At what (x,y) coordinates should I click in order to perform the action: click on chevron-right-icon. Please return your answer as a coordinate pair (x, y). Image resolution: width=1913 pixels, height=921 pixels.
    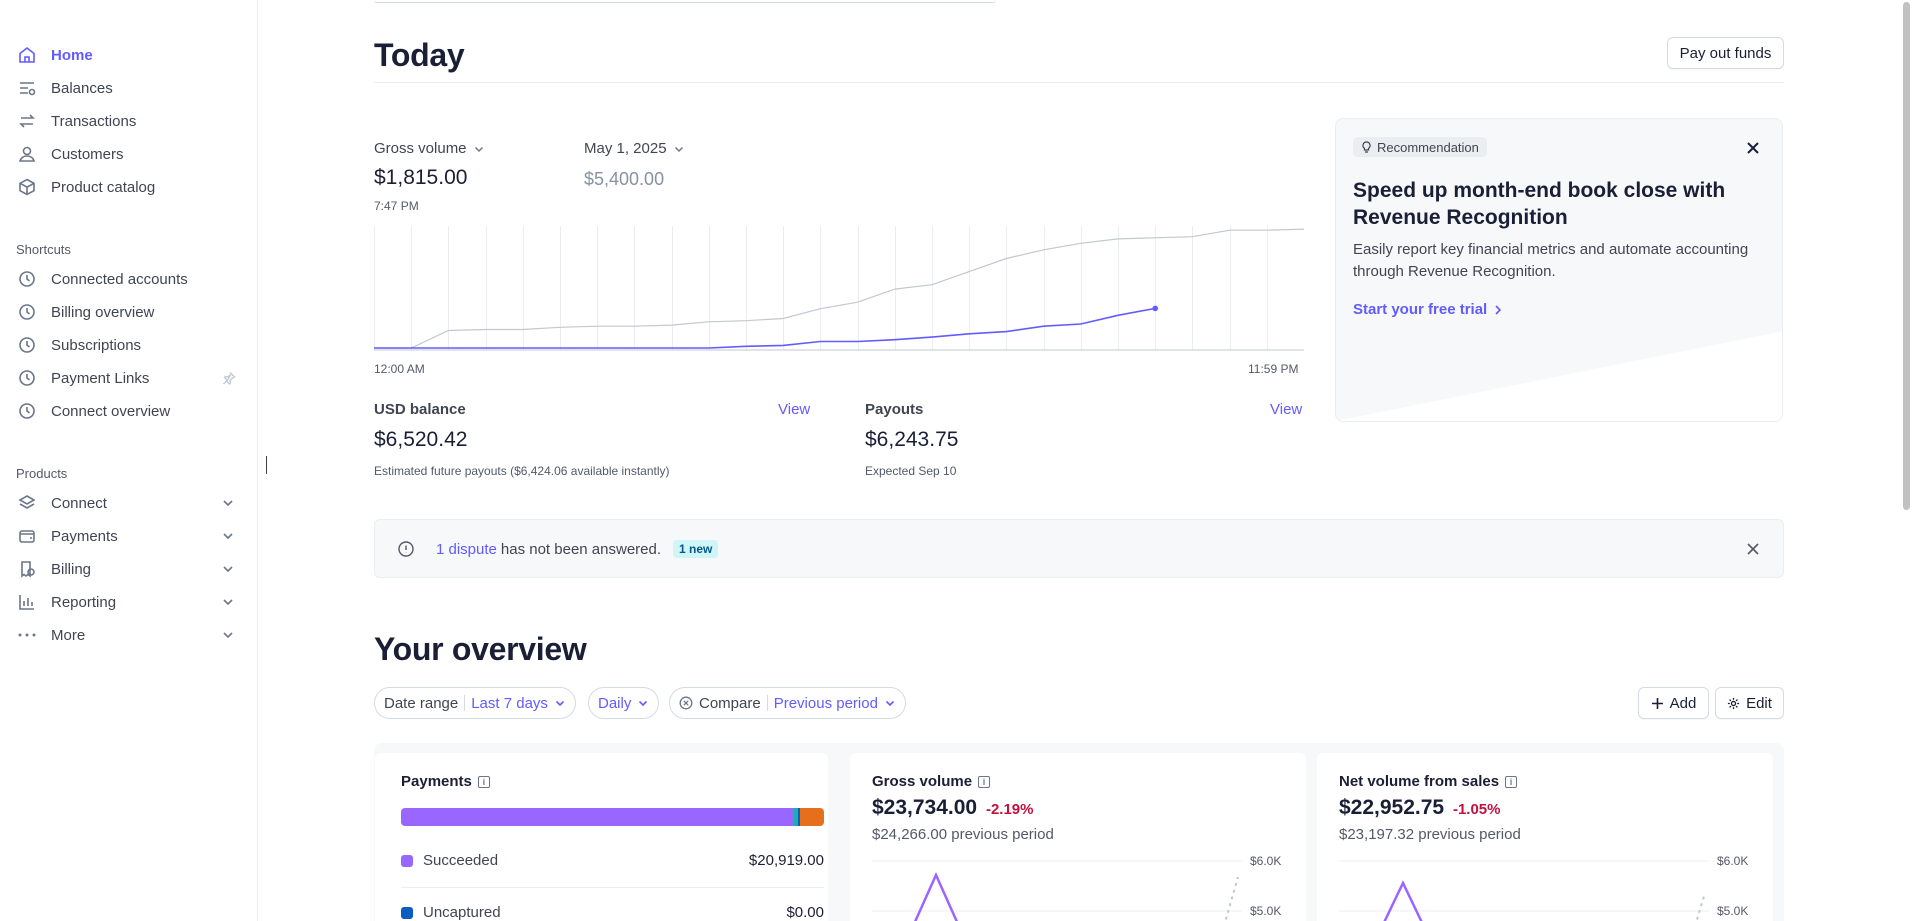
    Looking at the image, I should click on (1498, 309).